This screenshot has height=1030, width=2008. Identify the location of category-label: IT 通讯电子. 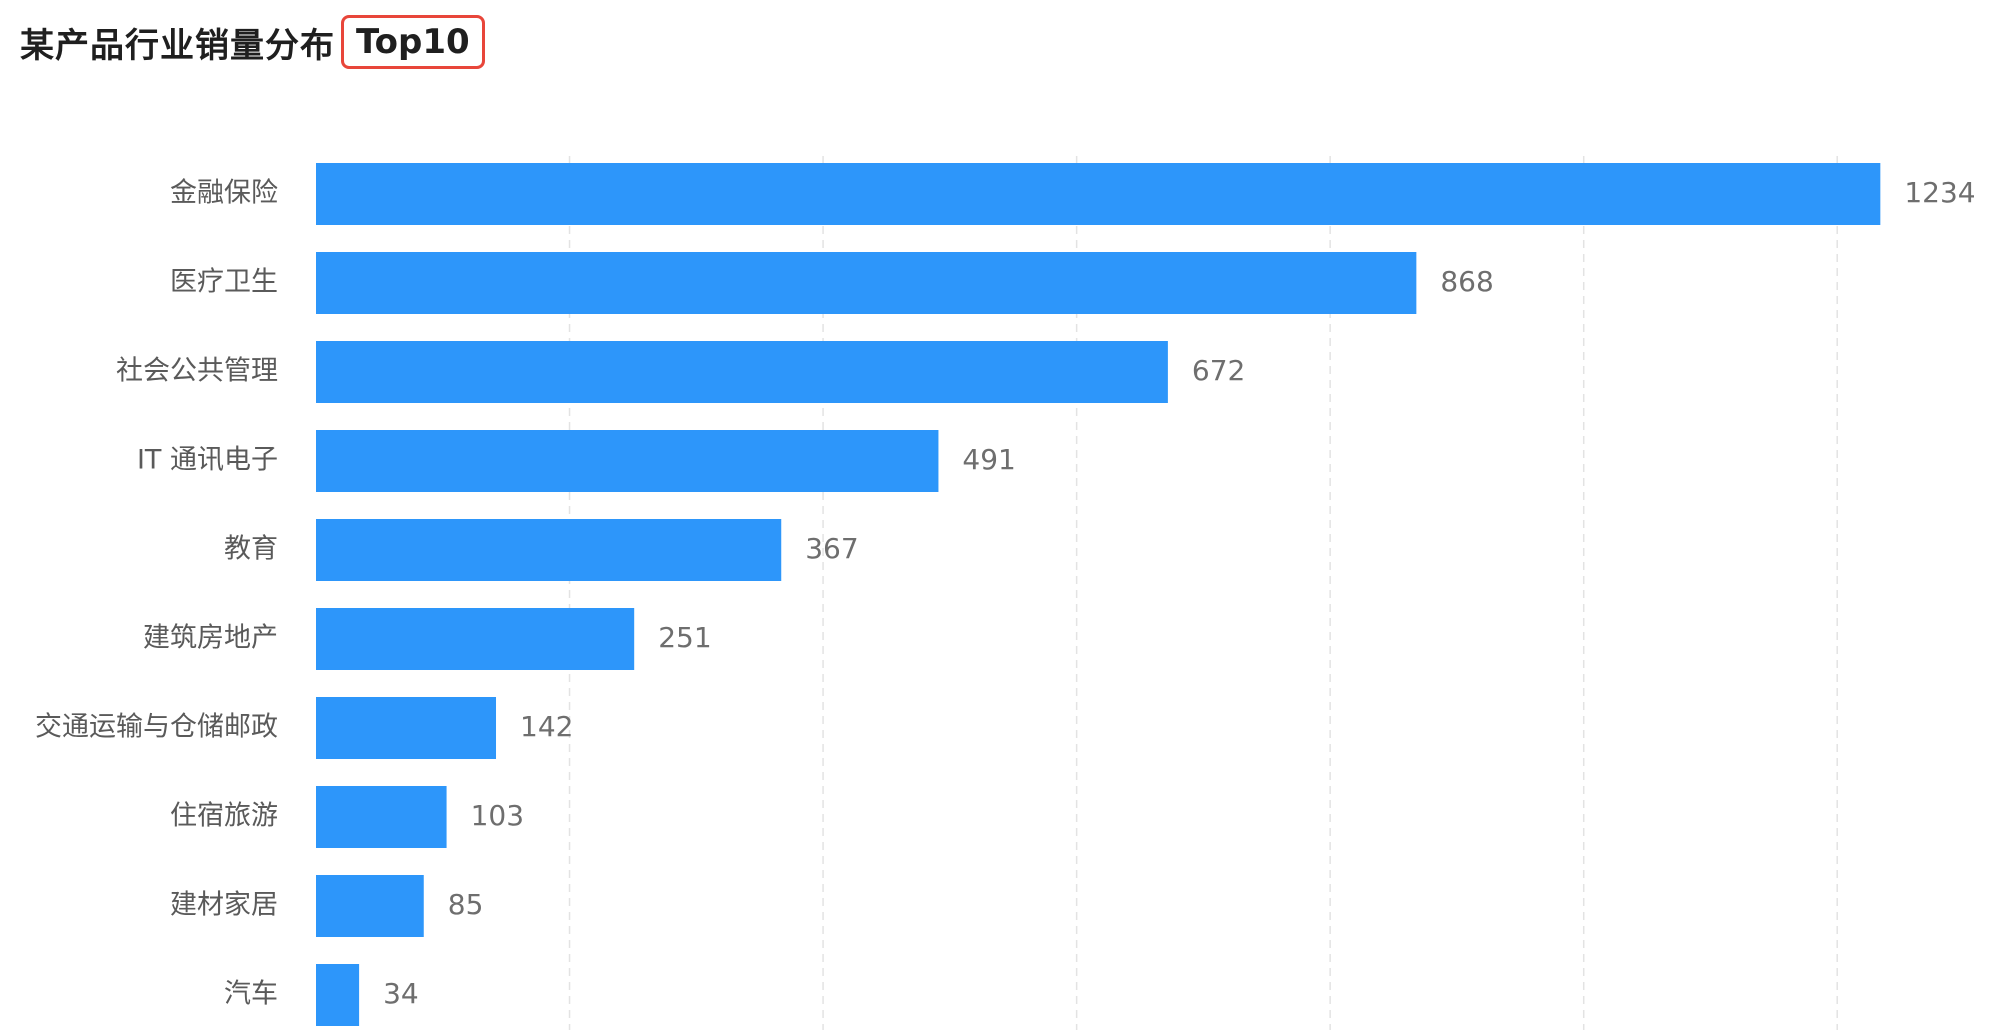
(207, 460).